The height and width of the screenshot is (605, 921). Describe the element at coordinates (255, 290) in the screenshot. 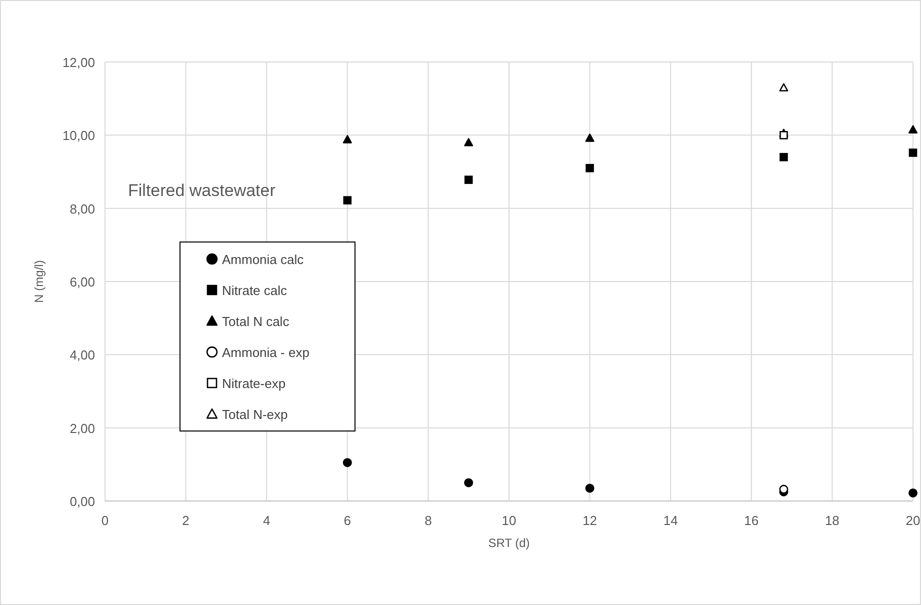

I see `legend-label: Nitrate calc` at that location.